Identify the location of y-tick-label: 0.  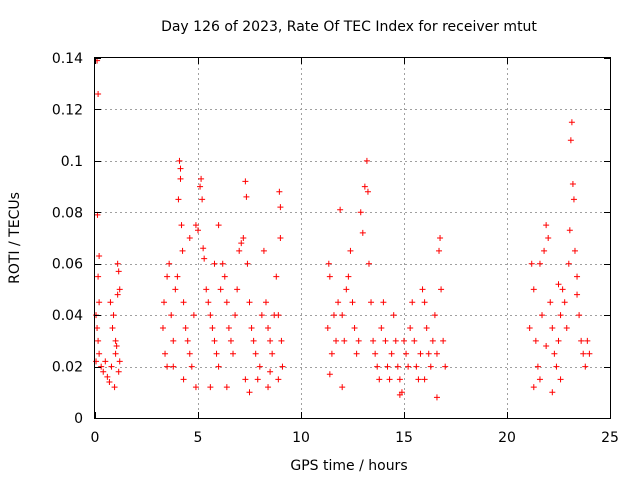
(78, 419).